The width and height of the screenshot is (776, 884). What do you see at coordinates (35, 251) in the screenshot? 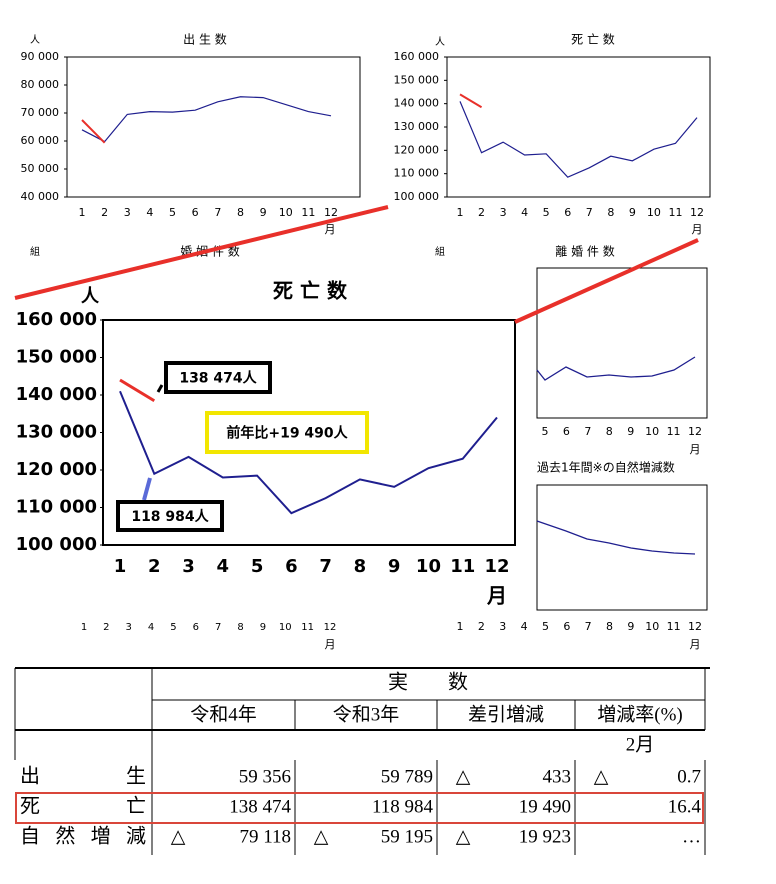
I see `y-axis-unit: 組` at bounding box center [35, 251].